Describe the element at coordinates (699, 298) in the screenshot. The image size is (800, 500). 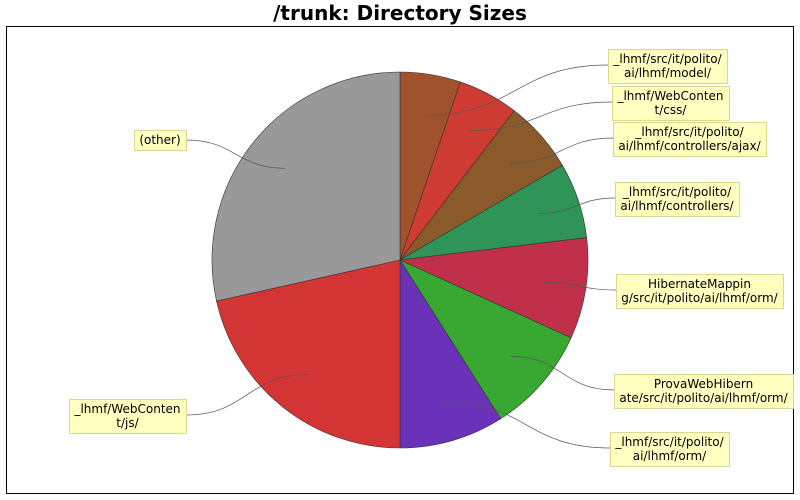
I see `slice-label-text: g/src/it/polito/ai/lhmf/orm/` at that location.